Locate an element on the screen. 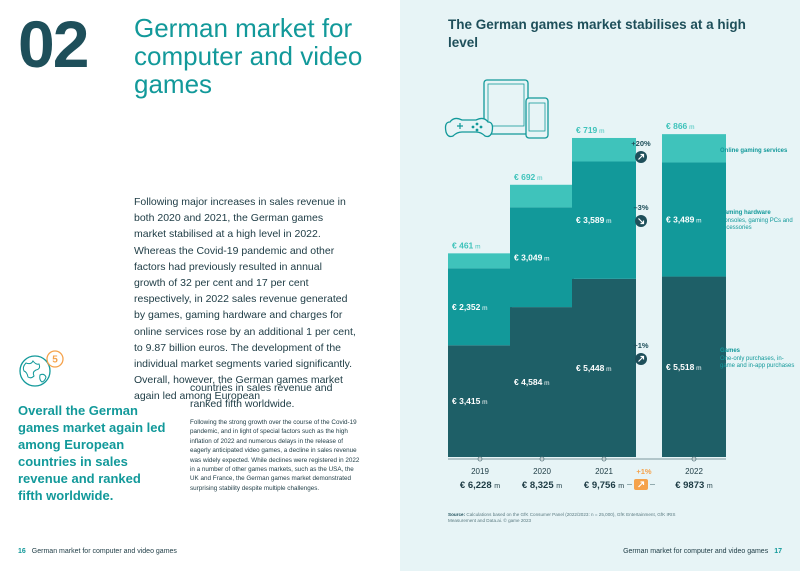  total-label-2020: € 8,325 m is located at coordinates (542, 485).